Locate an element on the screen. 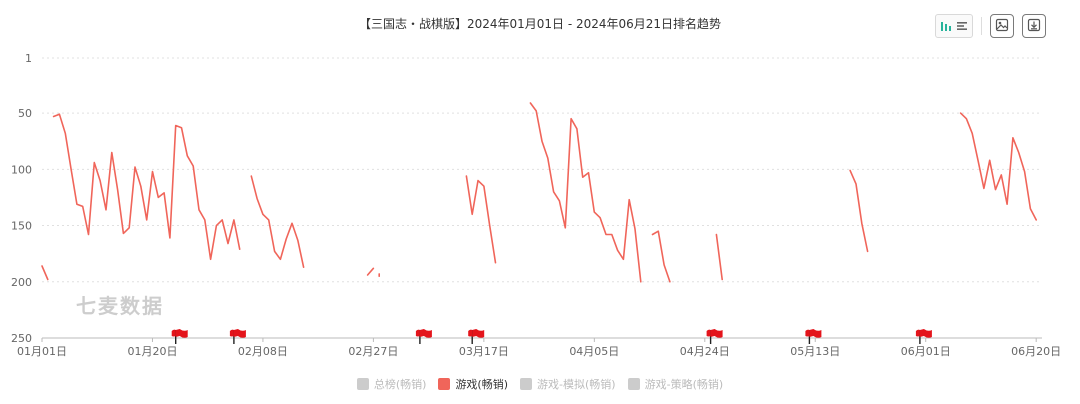  legend-label: 总榜(畅销) is located at coordinates (400, 384).